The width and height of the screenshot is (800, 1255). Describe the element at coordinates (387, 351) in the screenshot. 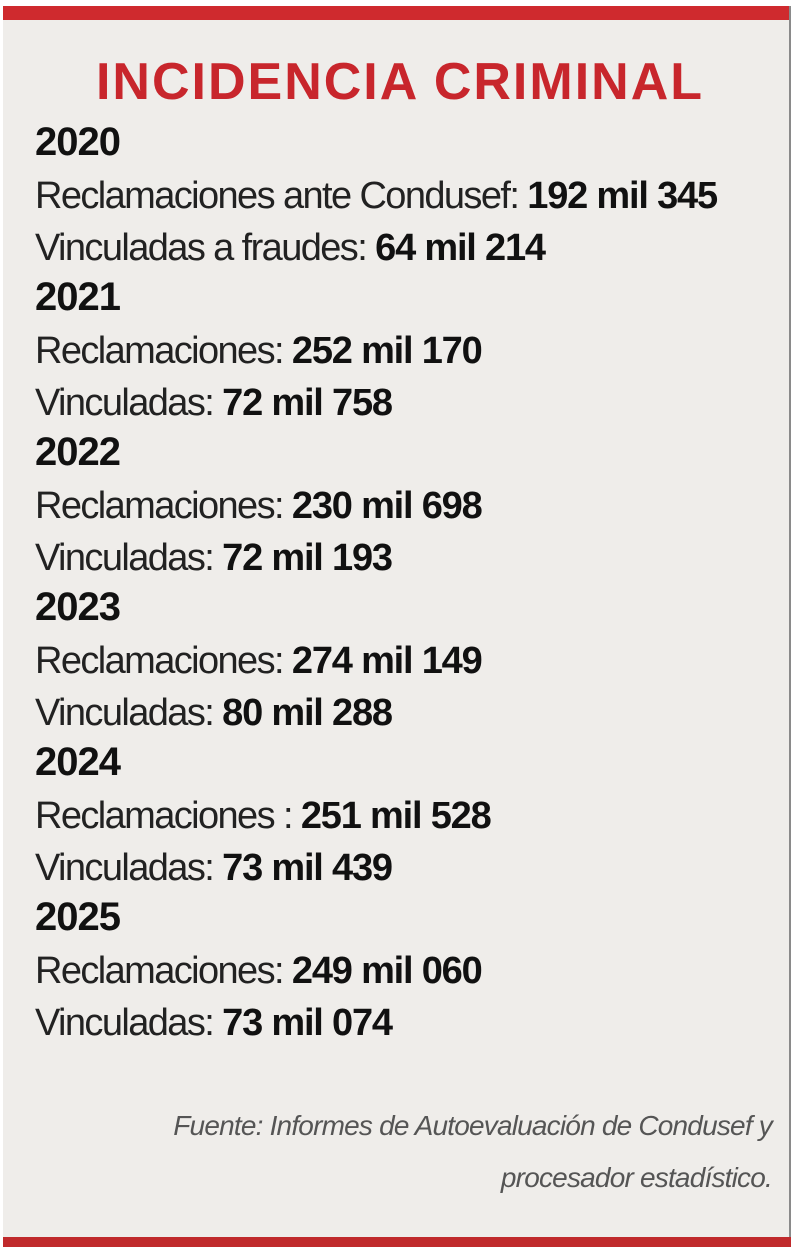

I see `claims-value: 252 mil 170` at that location.